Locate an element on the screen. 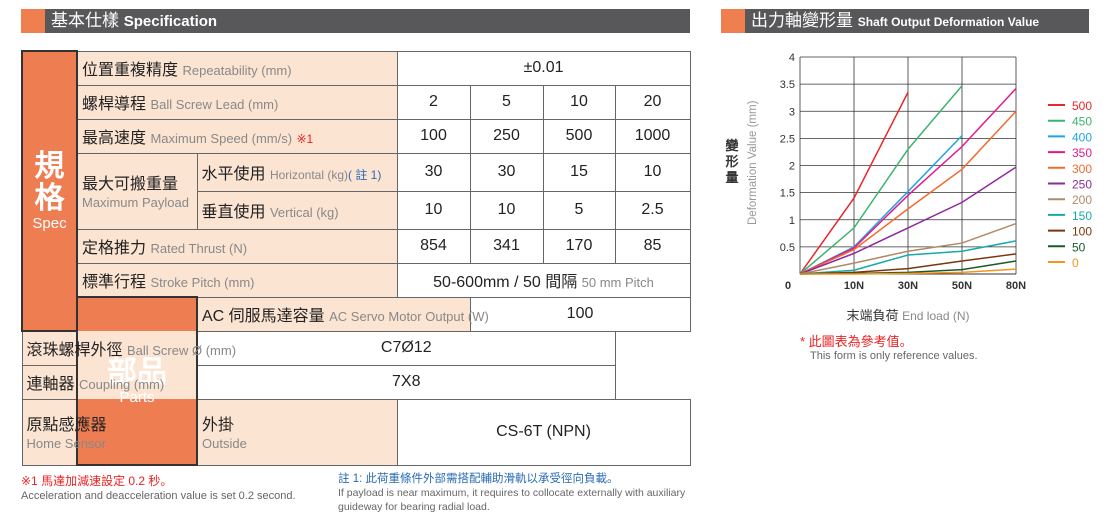  label-payload: 最大可搬重量 Maximum Payload is located at coordinates (137, 191).